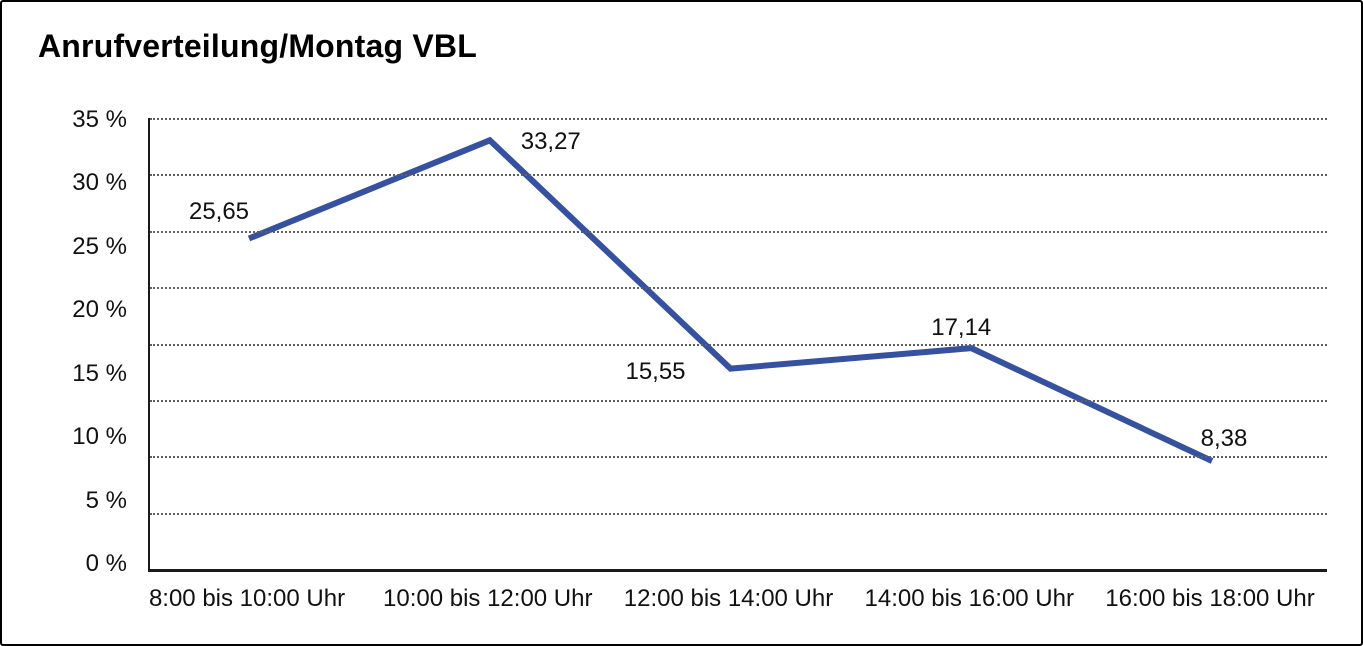  What do you see at coordinates (550, 142) in the screenshot?
I see `data-point-label: 33,27` at bounding box center [550, 142].